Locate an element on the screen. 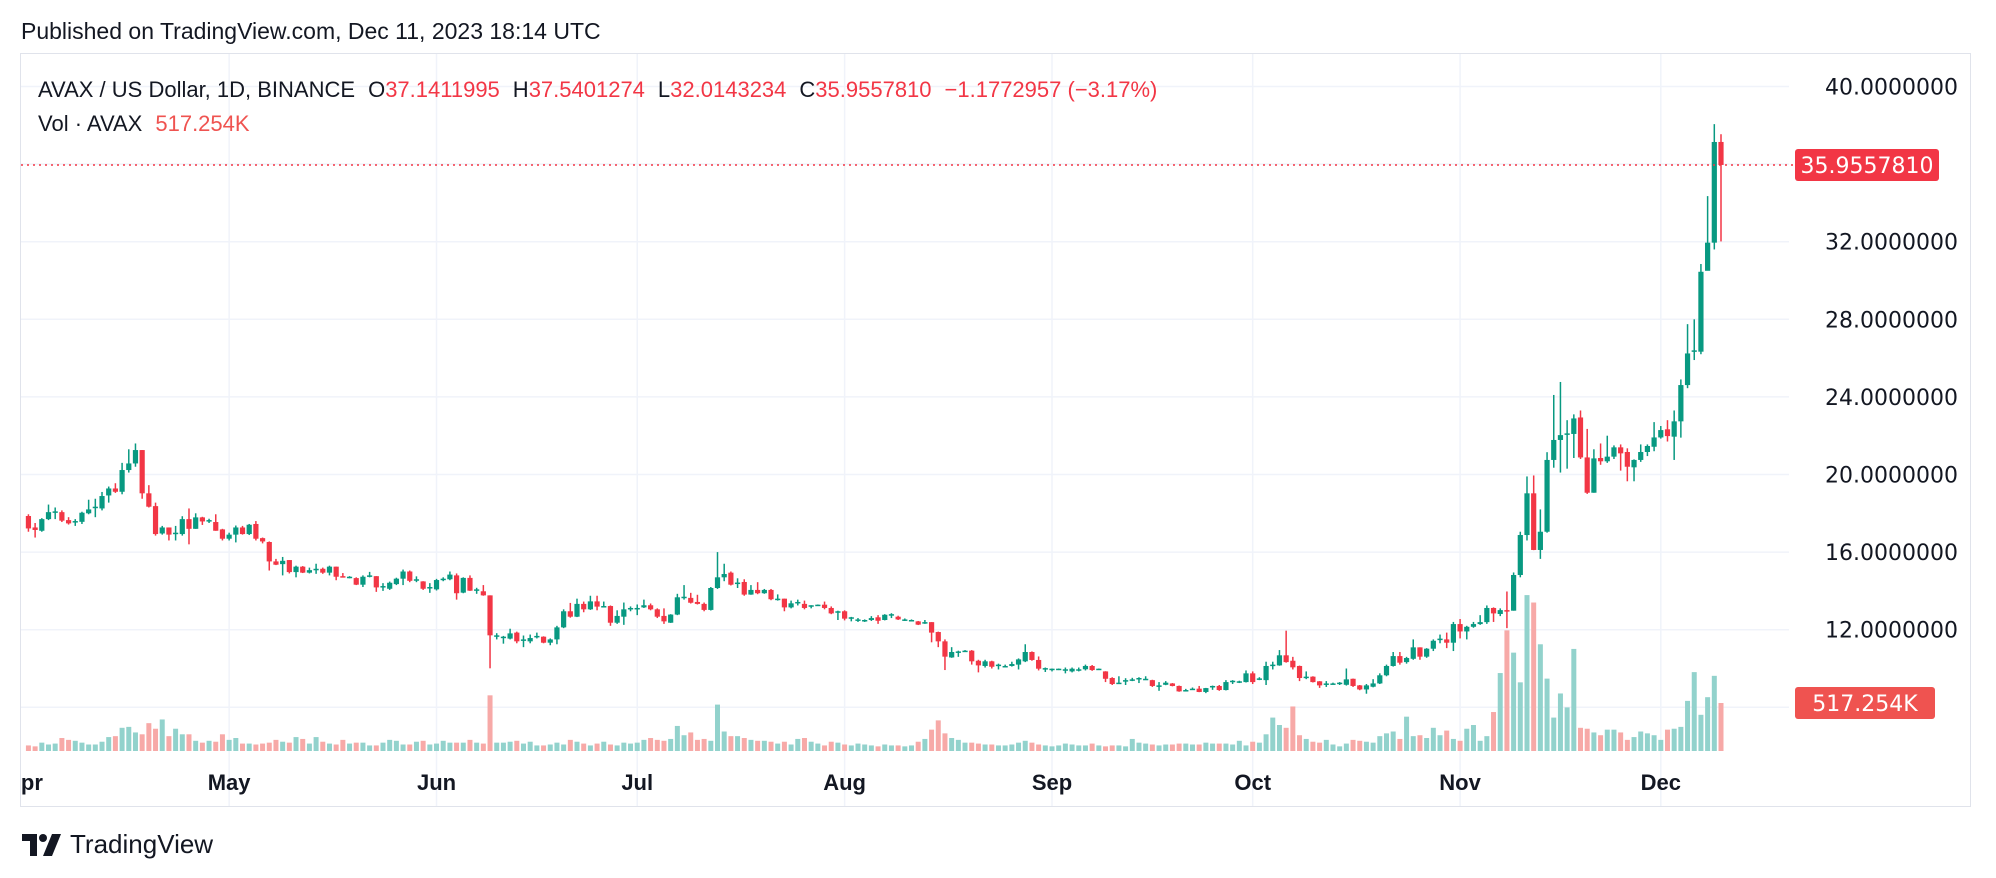 The image size is (1996, 878). tradingview-logo: TradingView is located at coordinates (117, 844).